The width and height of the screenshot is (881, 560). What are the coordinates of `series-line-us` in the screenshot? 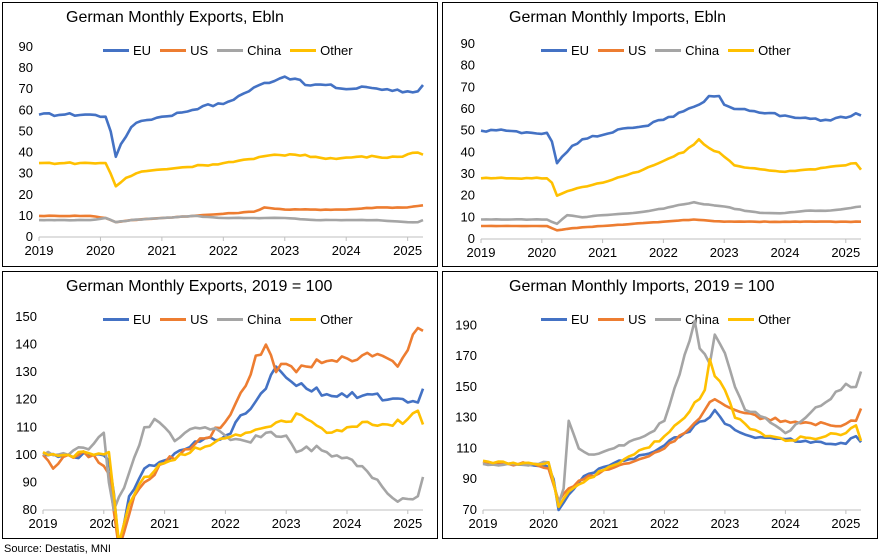 It's located at (672, 450).